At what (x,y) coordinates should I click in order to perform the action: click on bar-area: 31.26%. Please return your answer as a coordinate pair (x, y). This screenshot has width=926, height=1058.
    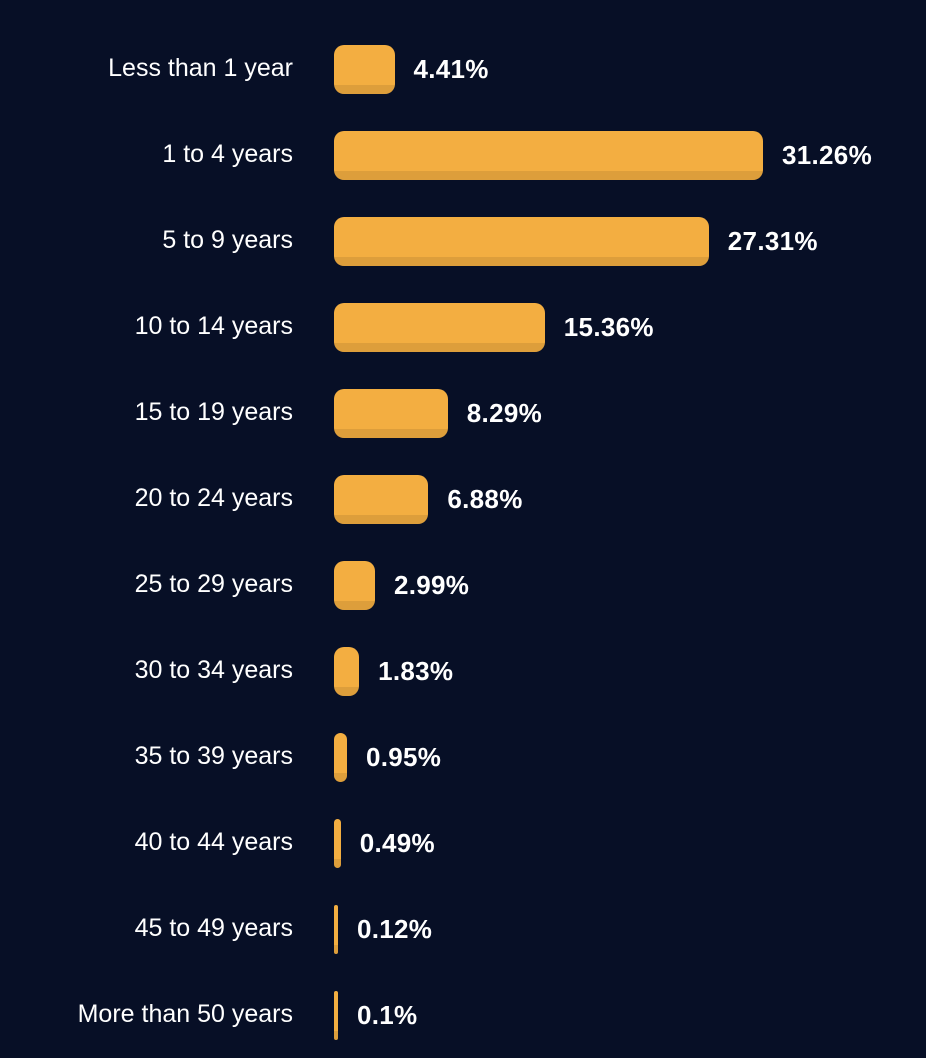
    Looking at the image, I should click on (630, 155).